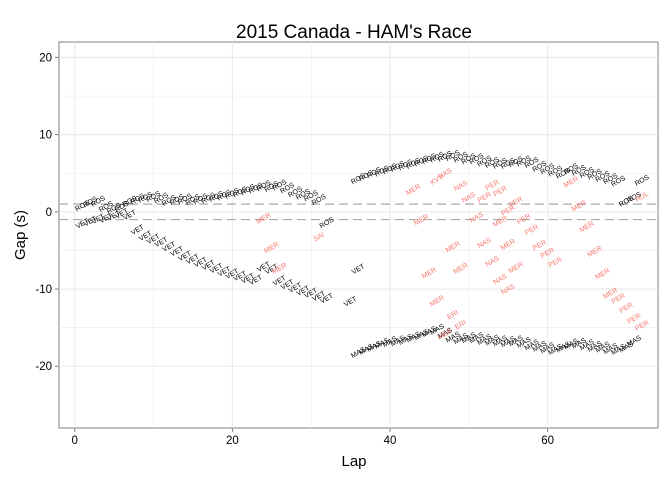  I want to click on x-tick-label: 20, so click(232, 441).